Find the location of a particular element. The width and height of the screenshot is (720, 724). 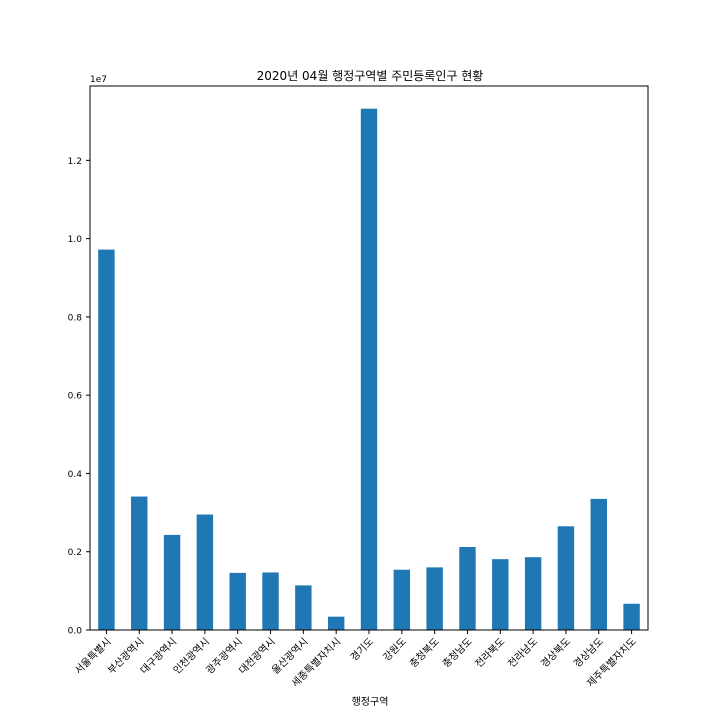

y-tick-label: 1.2 is located at coordinates (75, 162).